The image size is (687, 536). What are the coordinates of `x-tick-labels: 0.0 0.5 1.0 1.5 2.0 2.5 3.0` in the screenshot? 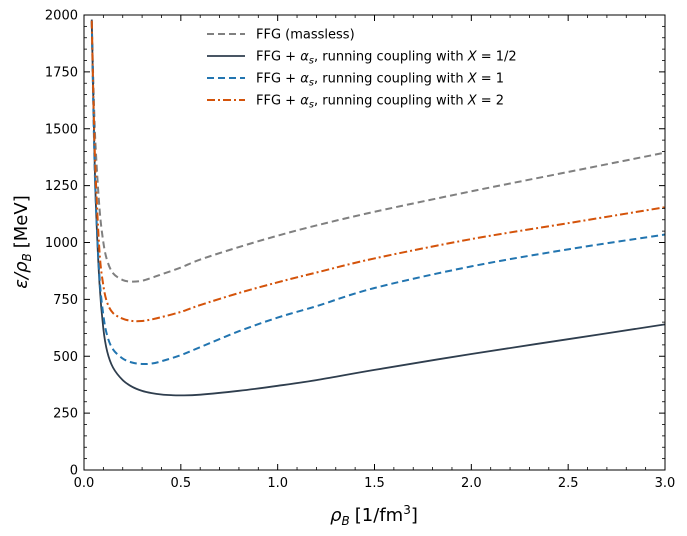 It's located at (375, 483).